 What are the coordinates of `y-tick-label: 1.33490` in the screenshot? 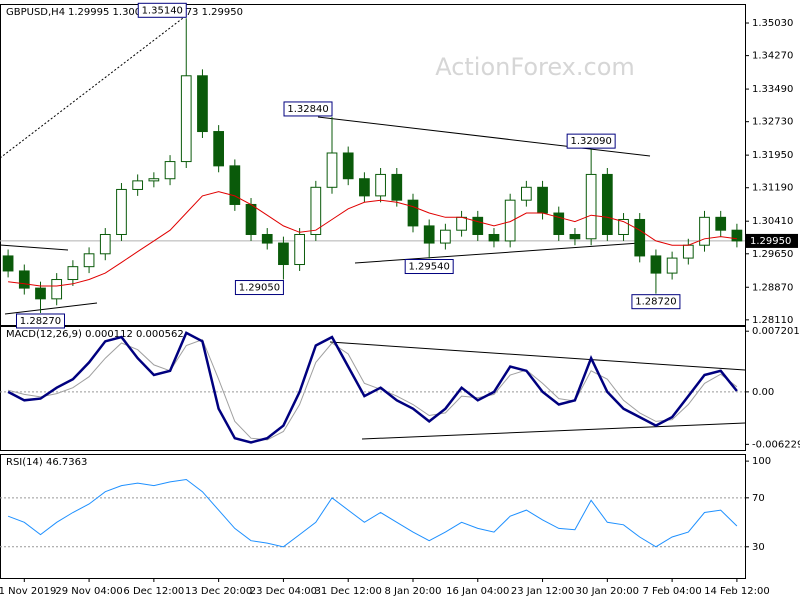 It's located at (772, 89).